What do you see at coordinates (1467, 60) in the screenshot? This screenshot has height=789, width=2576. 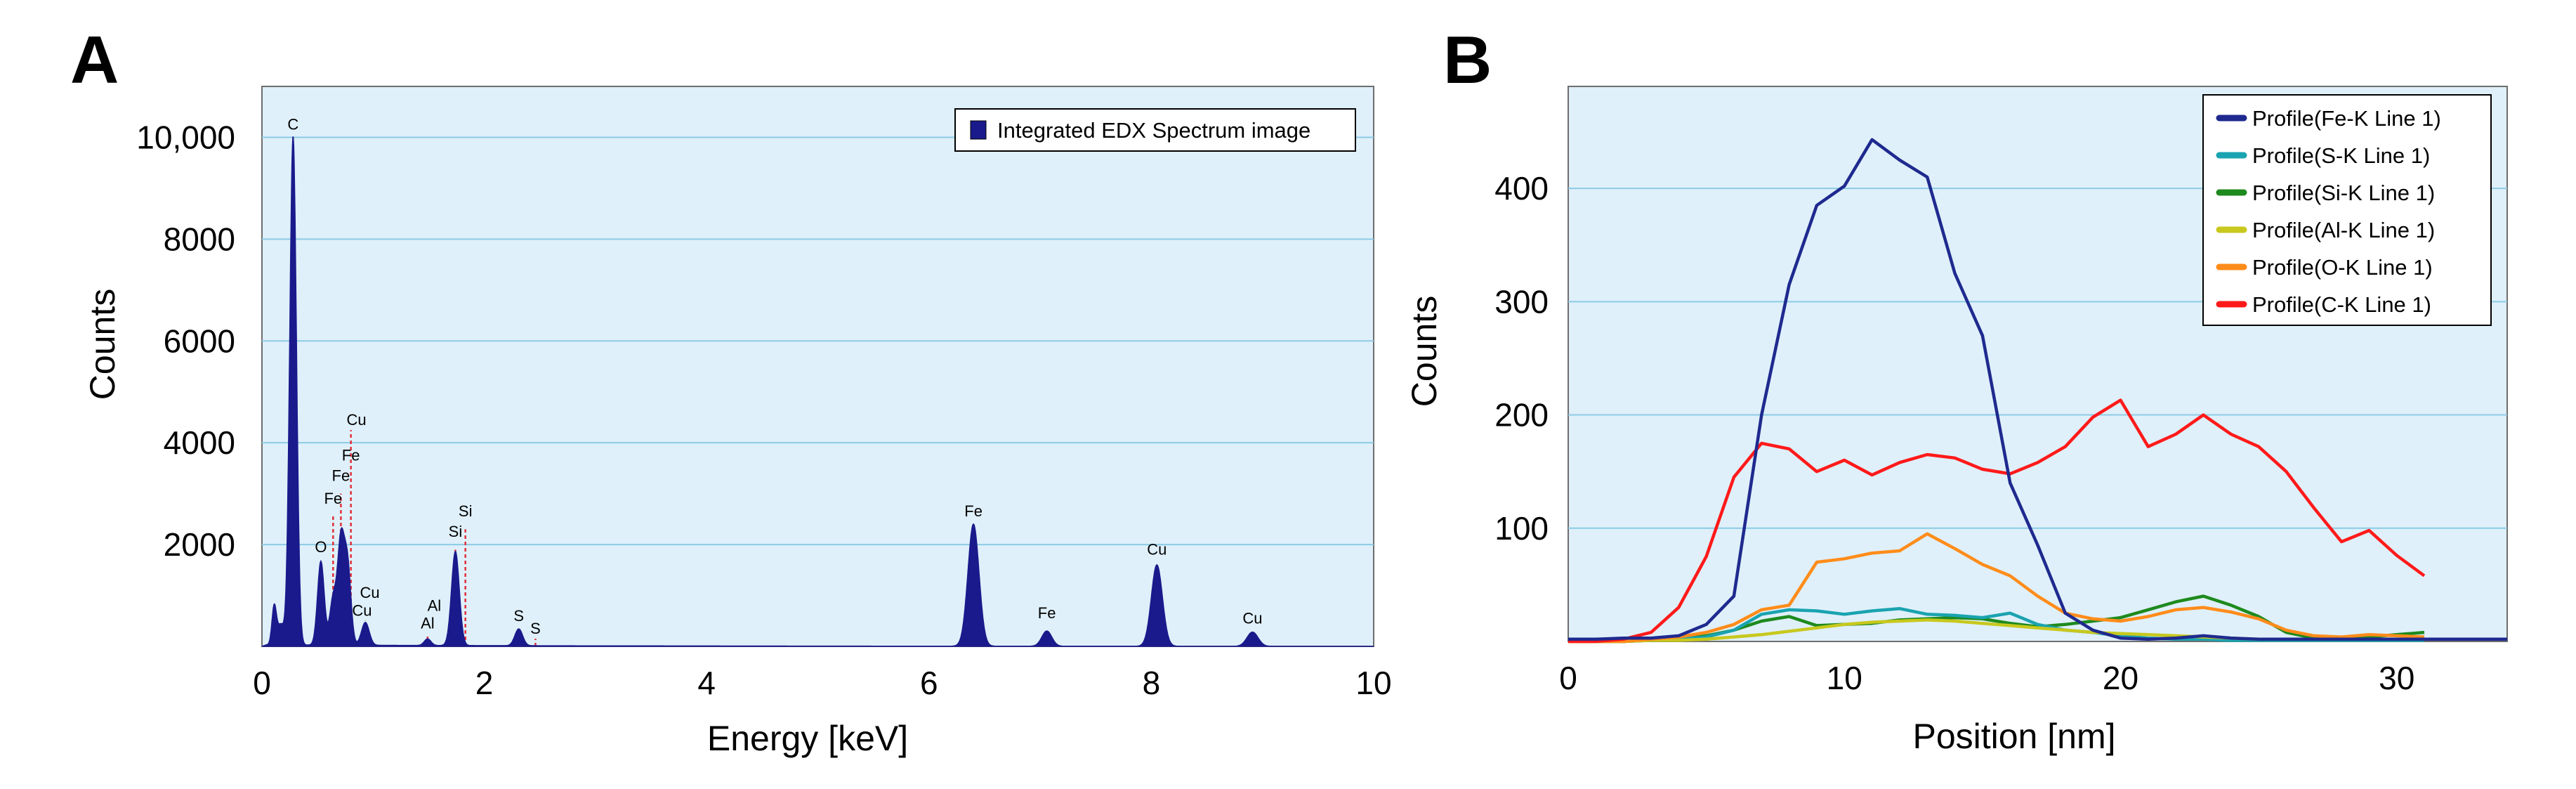 I see `panel-b-letter: B` at bounding box center [1467, 60].